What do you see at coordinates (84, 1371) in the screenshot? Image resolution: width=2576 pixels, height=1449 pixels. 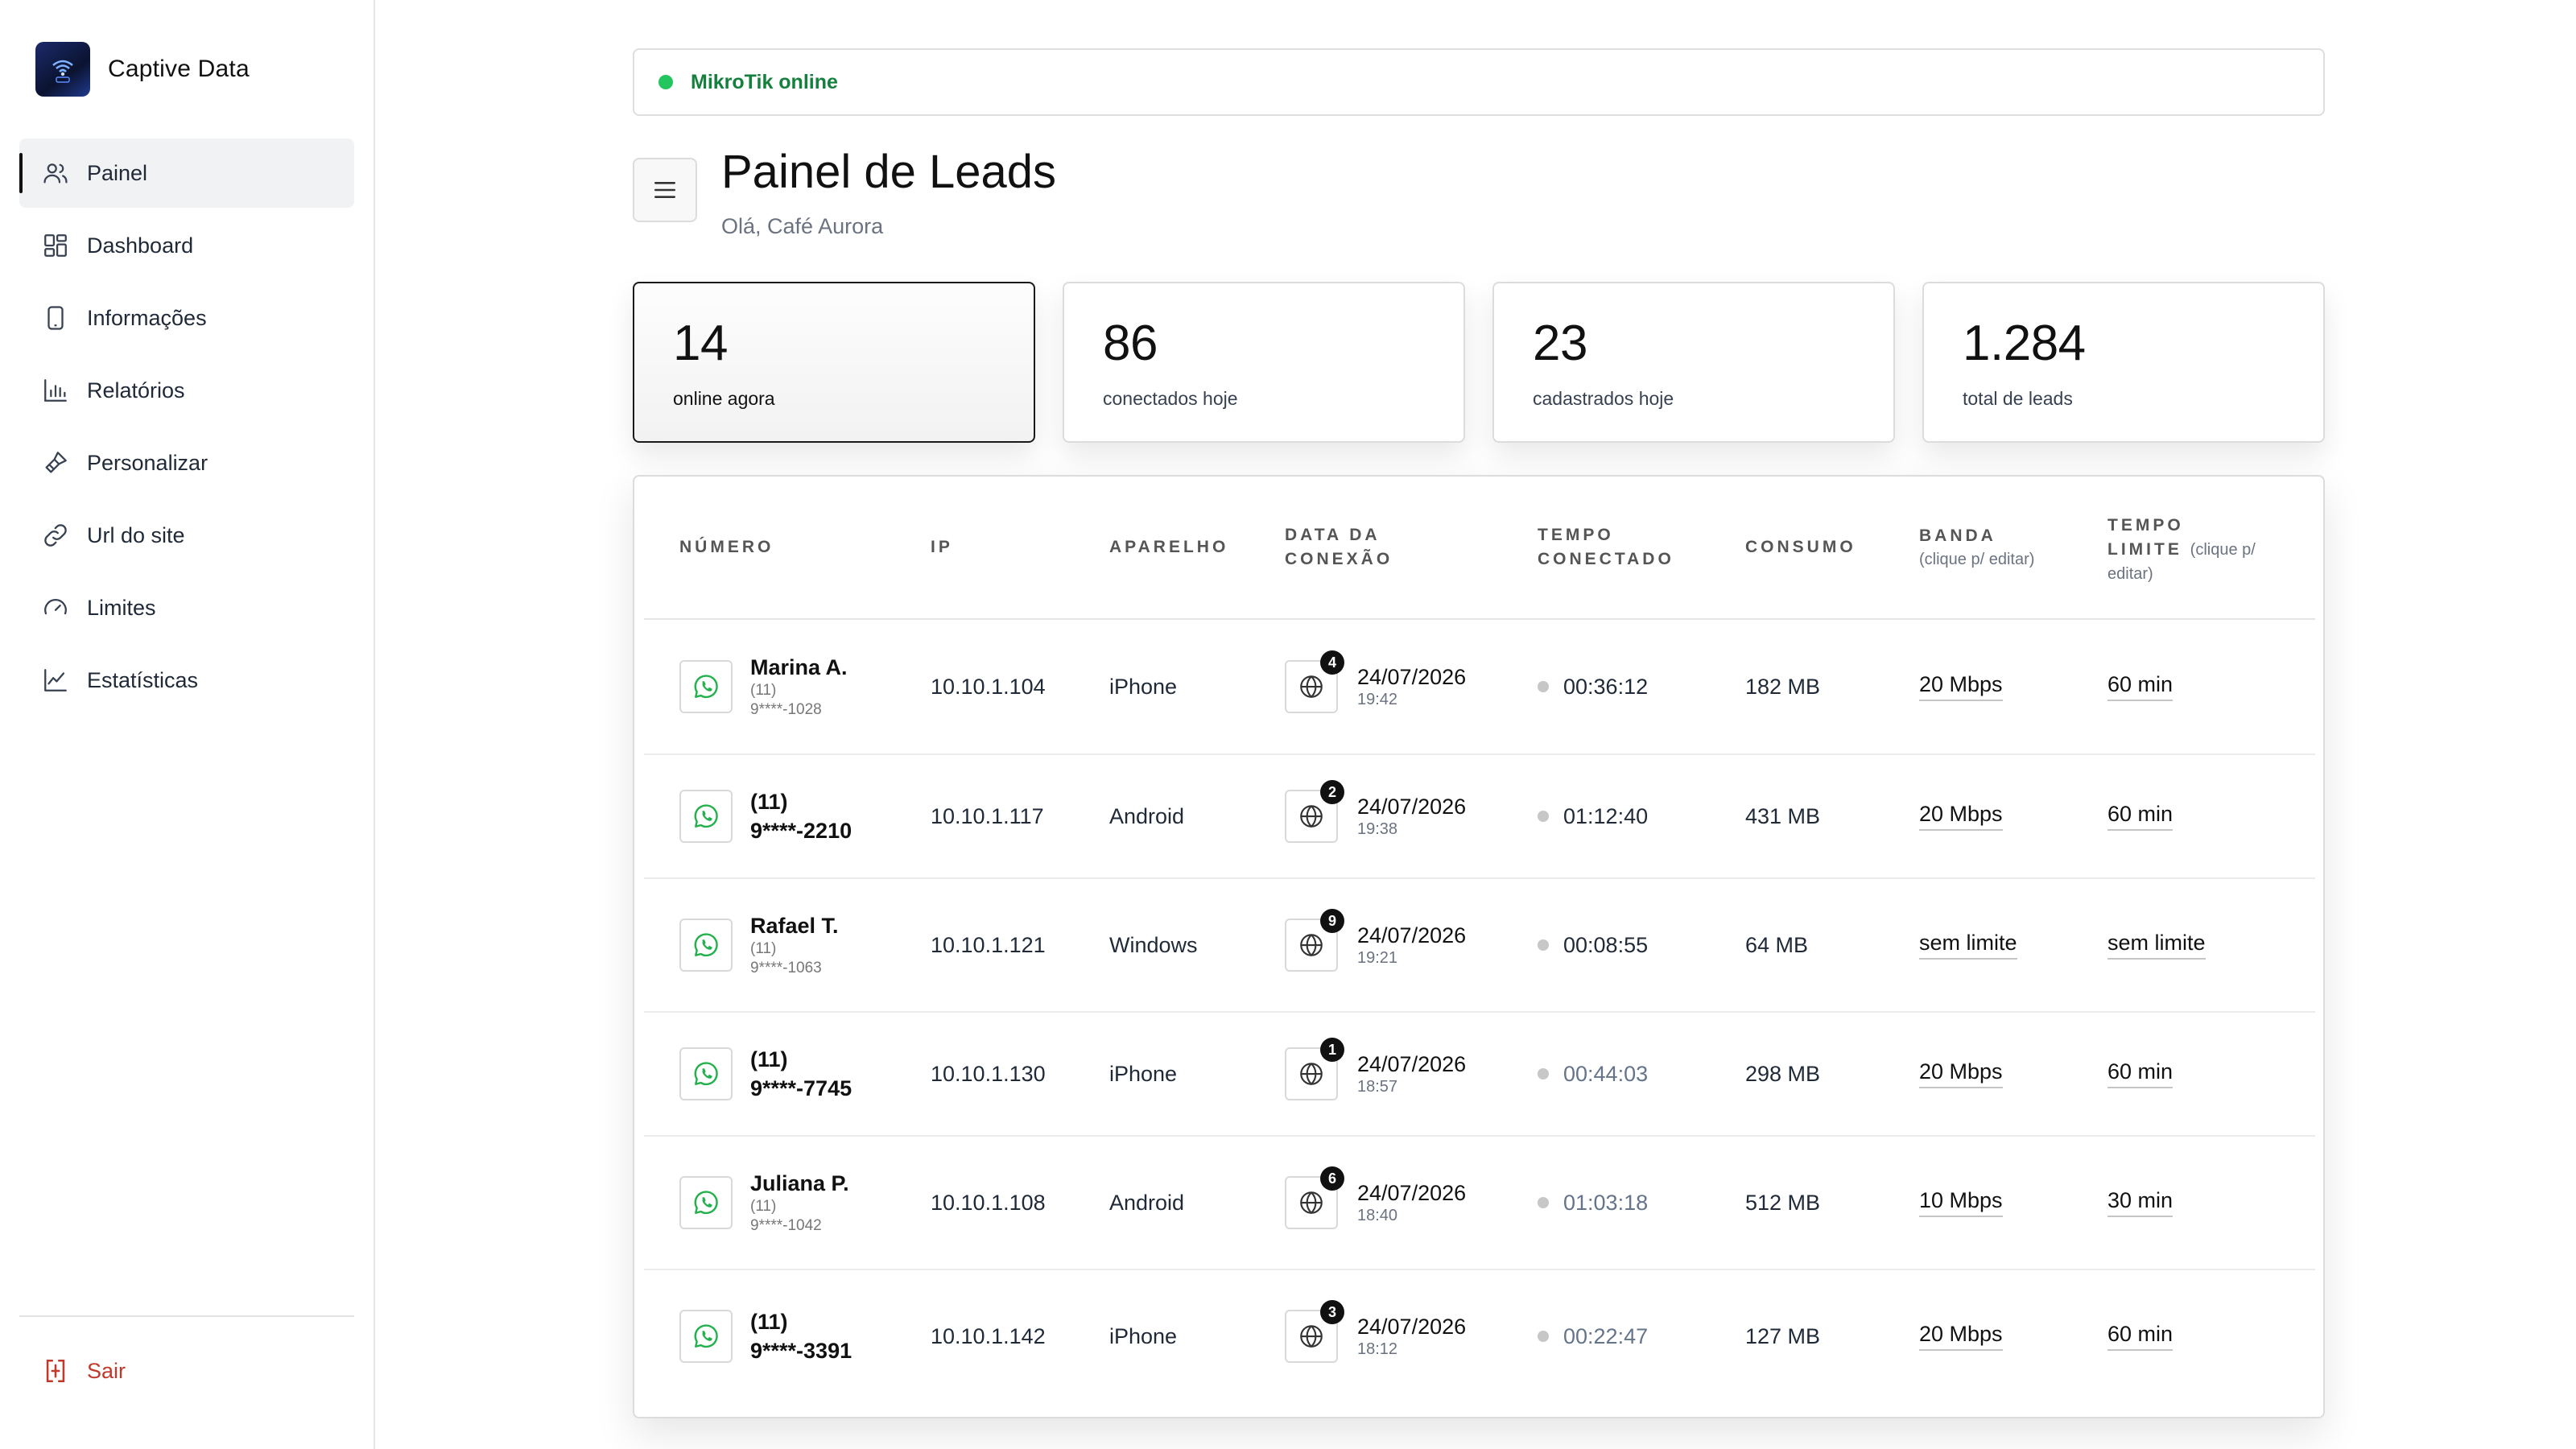 I see `logout-button: Sair` at bounding box center [84, 1371].